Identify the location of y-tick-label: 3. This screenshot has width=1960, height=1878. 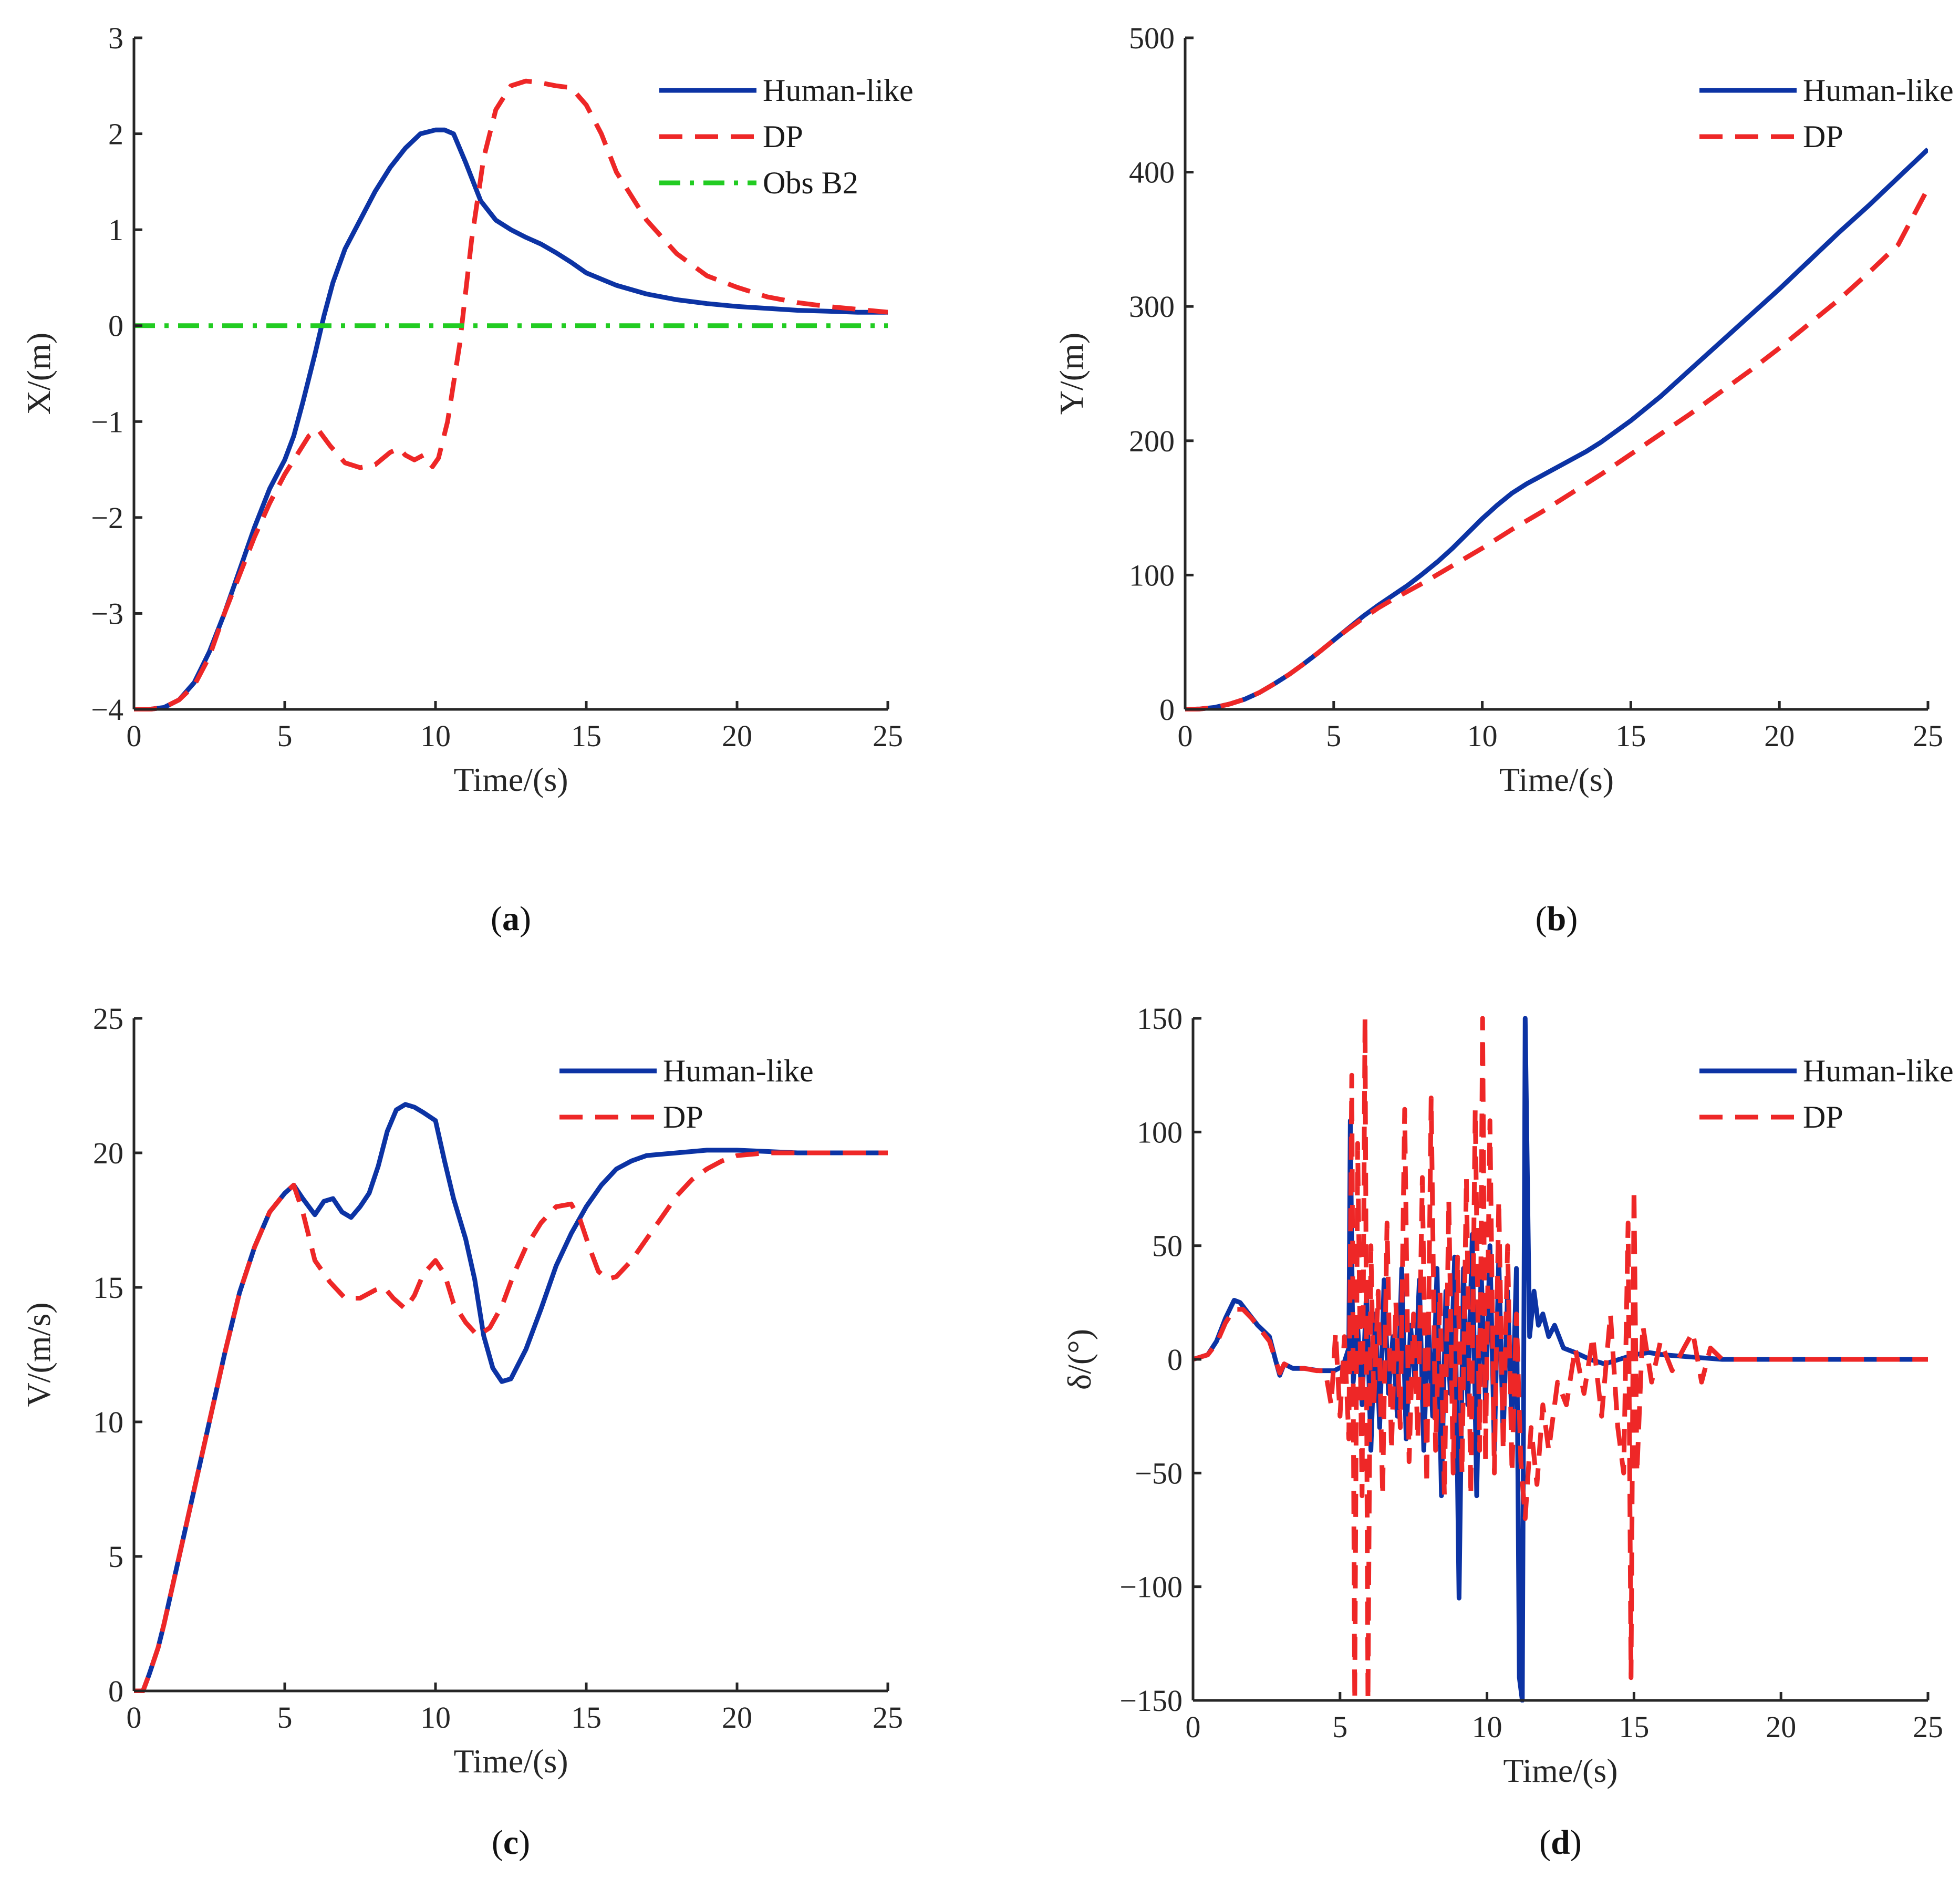
(115, 38).